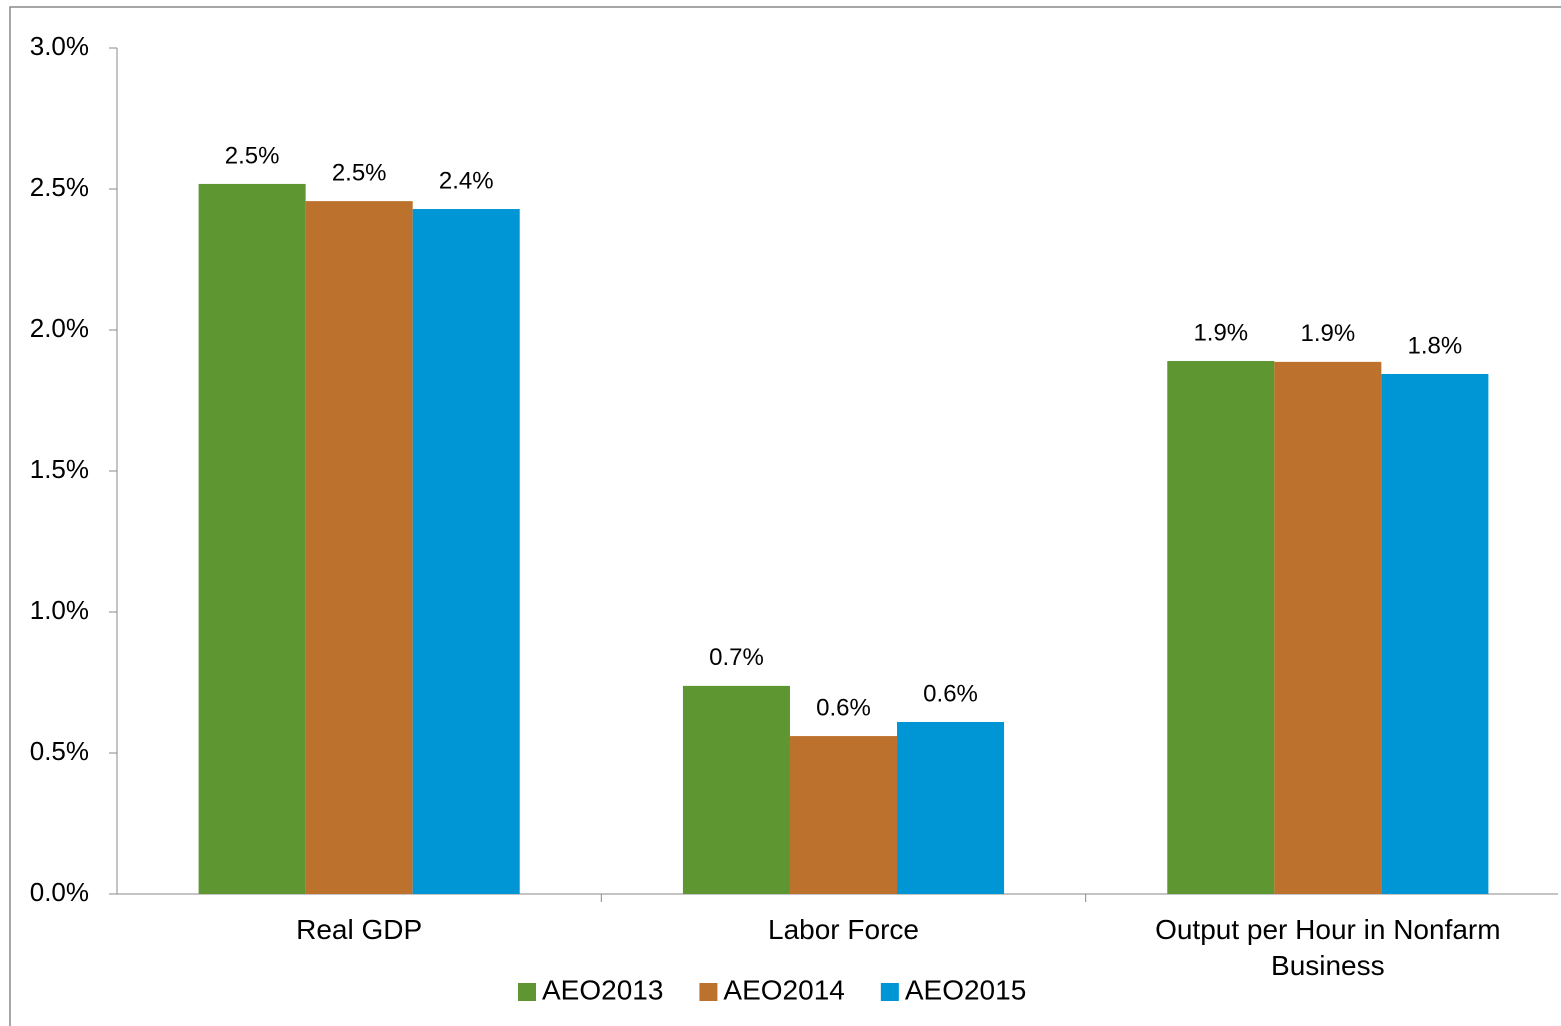 The width and height of the screenshot is (1561, 1026). I want to click on y-tick-label: 1.0%, so click(59, 610).